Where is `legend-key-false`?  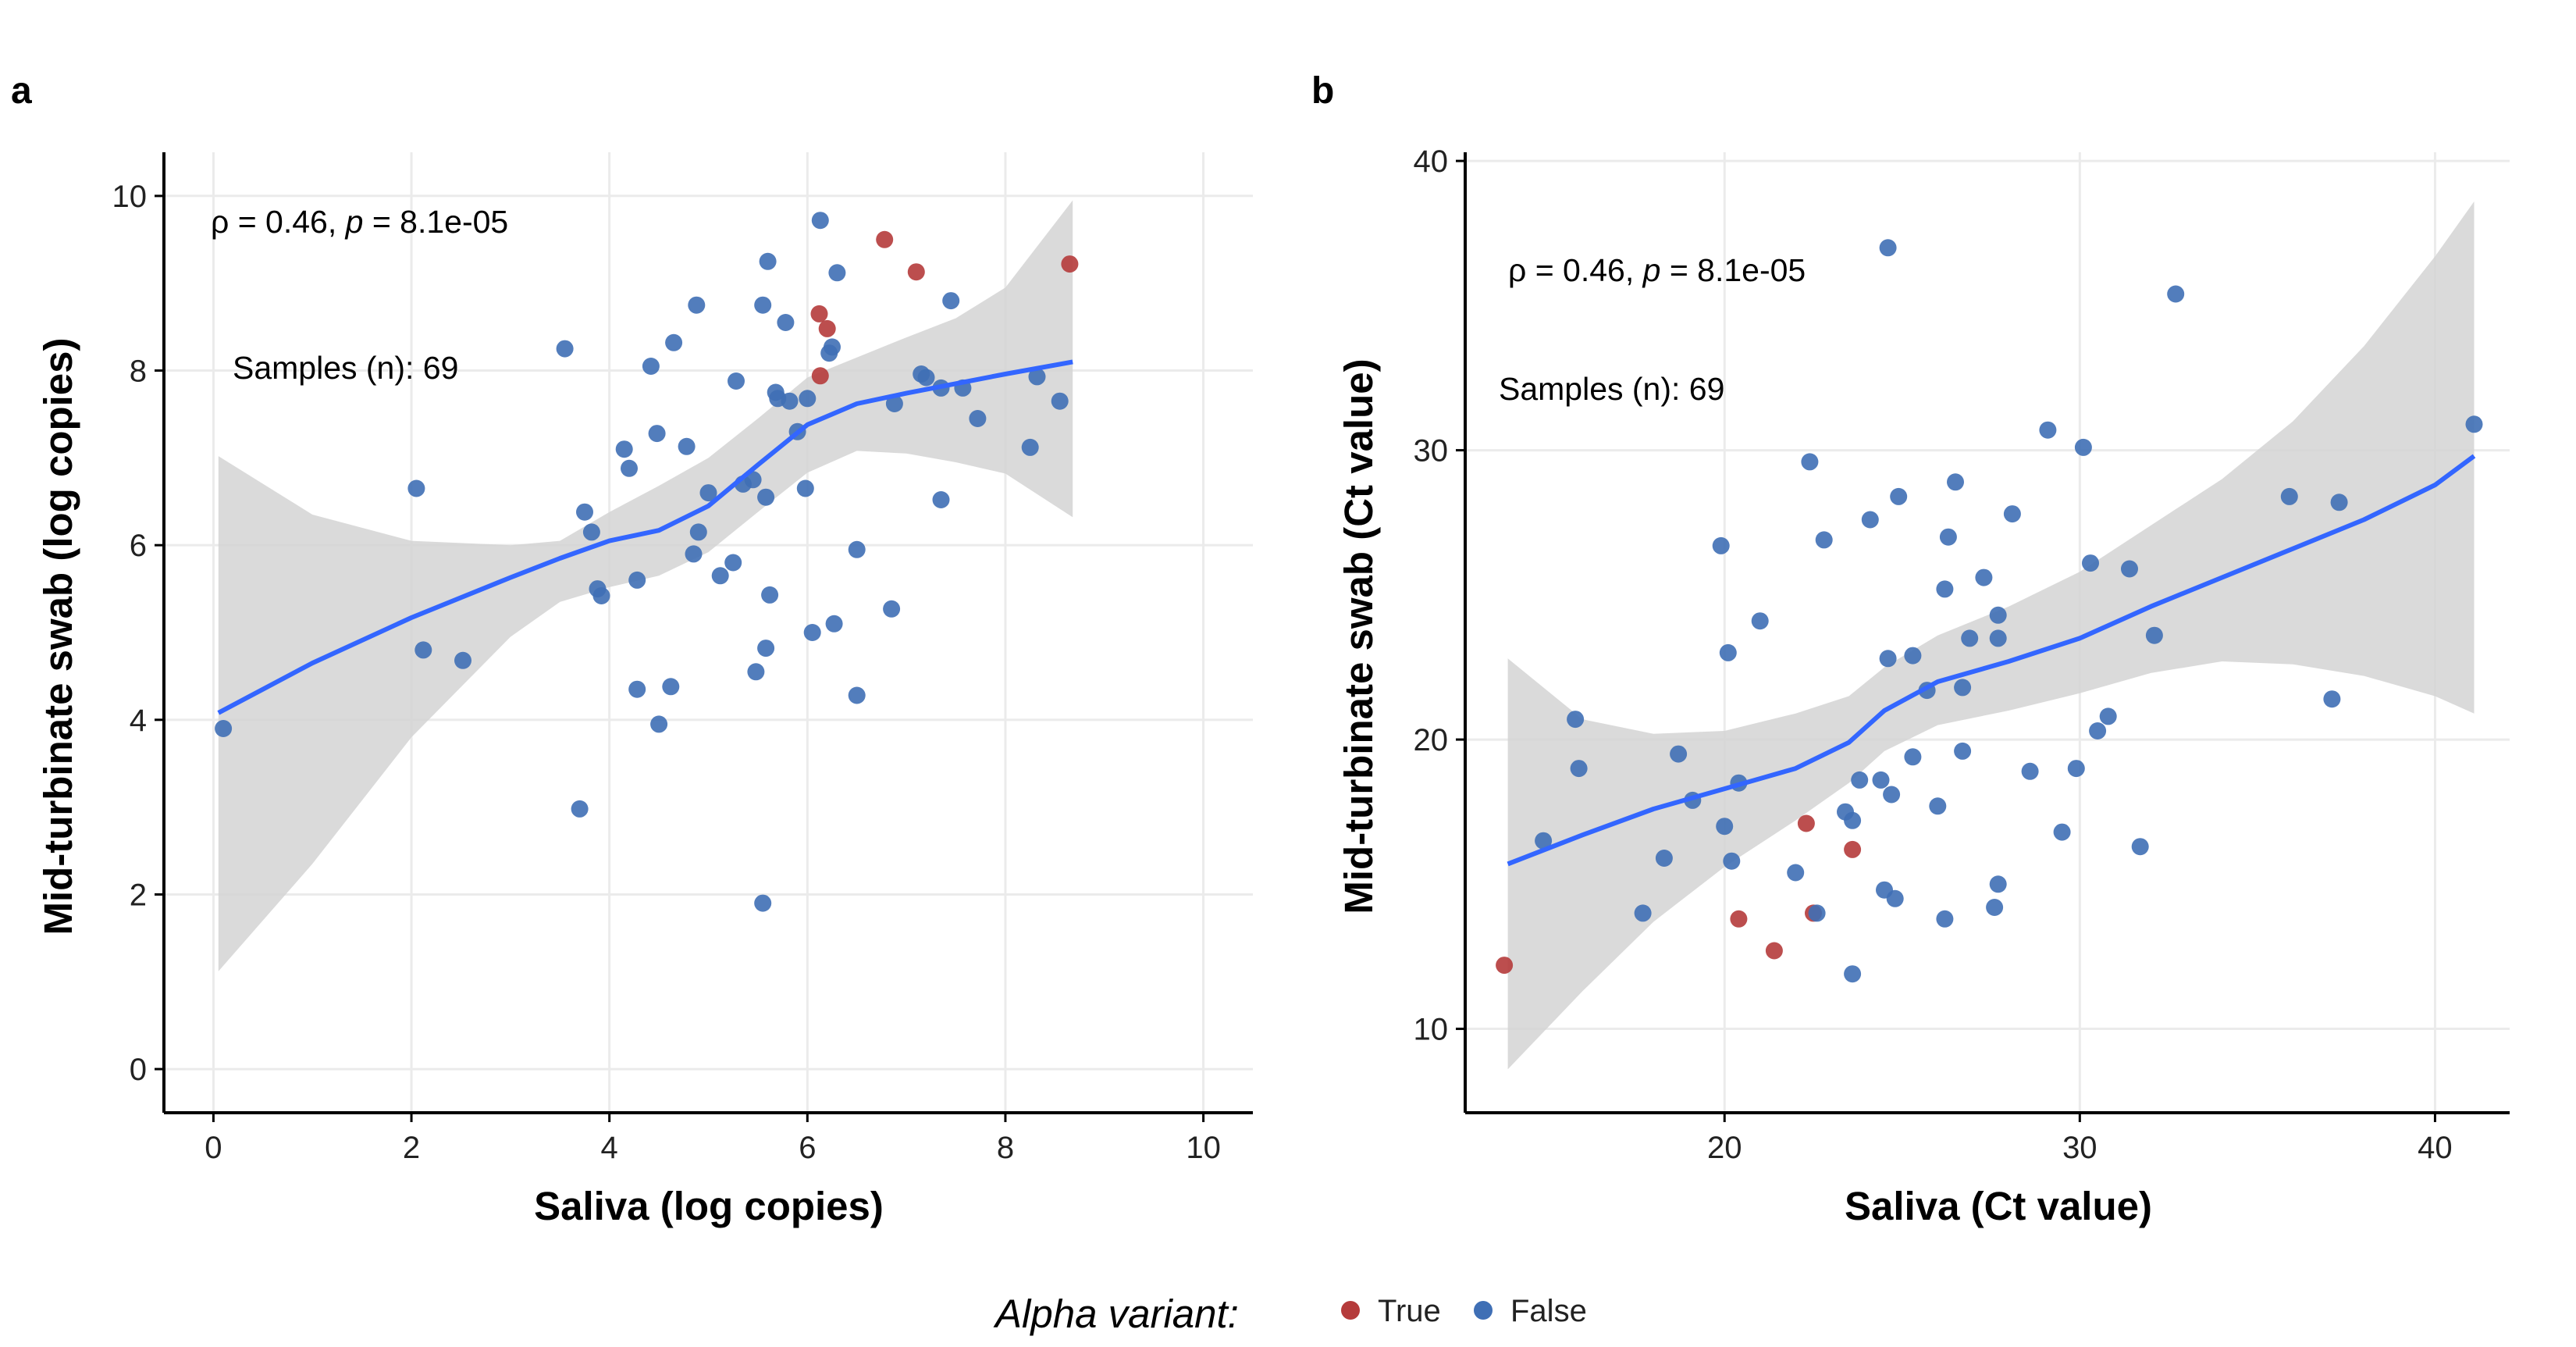
legend-key-false is located at coordinates (1483, 1310).